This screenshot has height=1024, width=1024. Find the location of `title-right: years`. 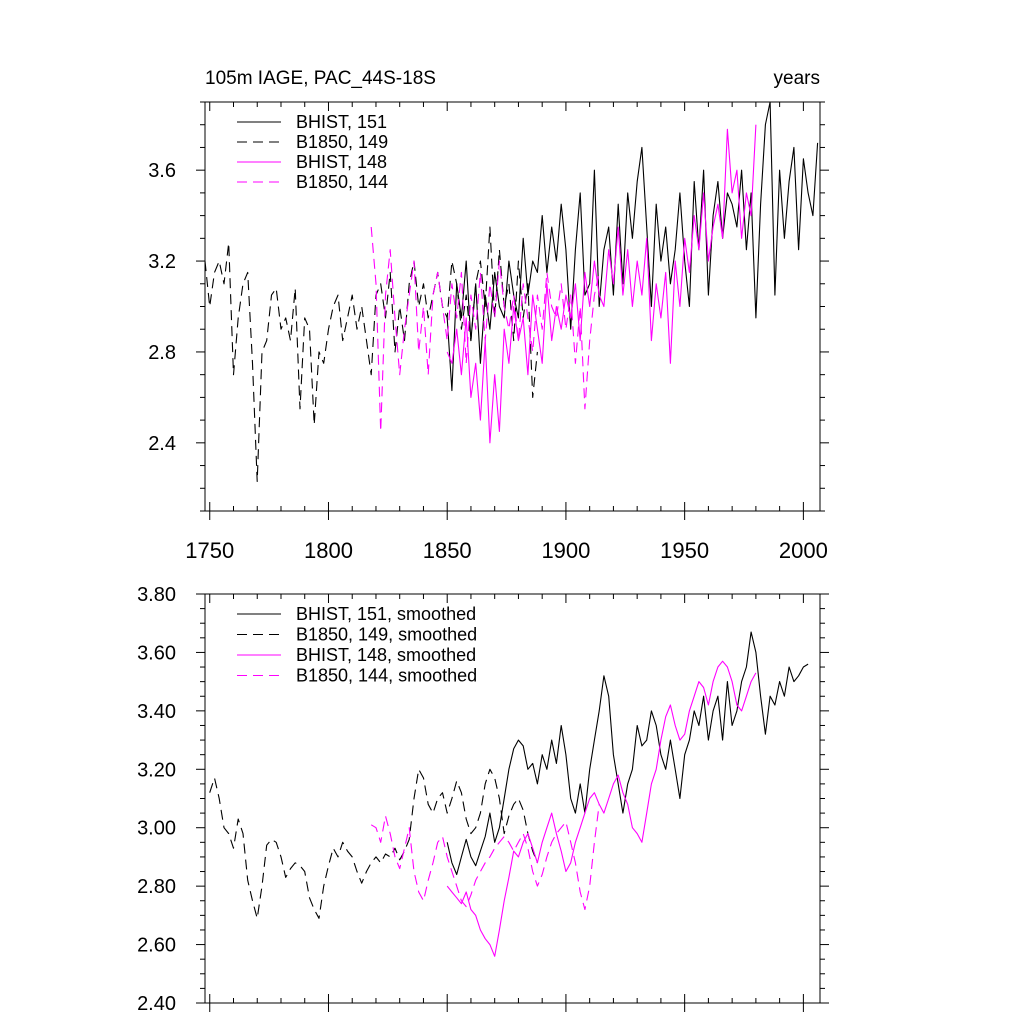

title-right: years is located at coordinates (797, 78).